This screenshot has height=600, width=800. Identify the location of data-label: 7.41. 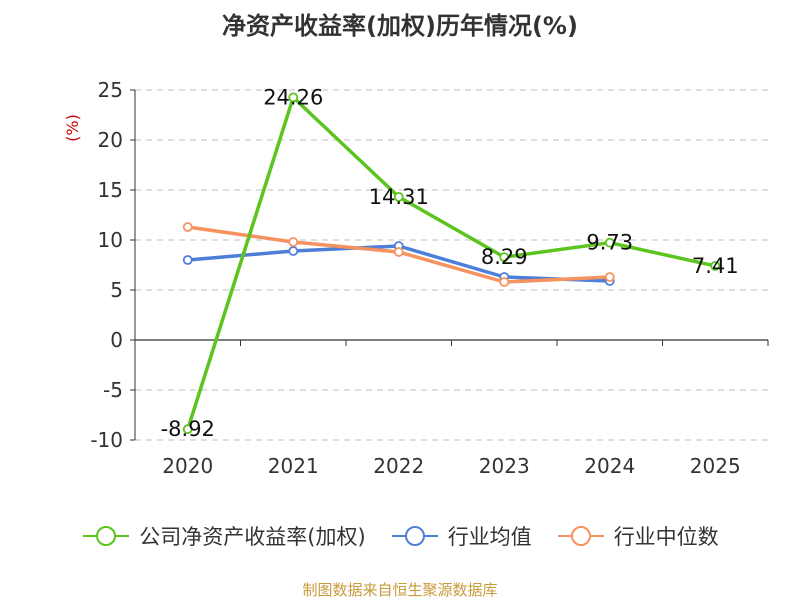
(715, 266).